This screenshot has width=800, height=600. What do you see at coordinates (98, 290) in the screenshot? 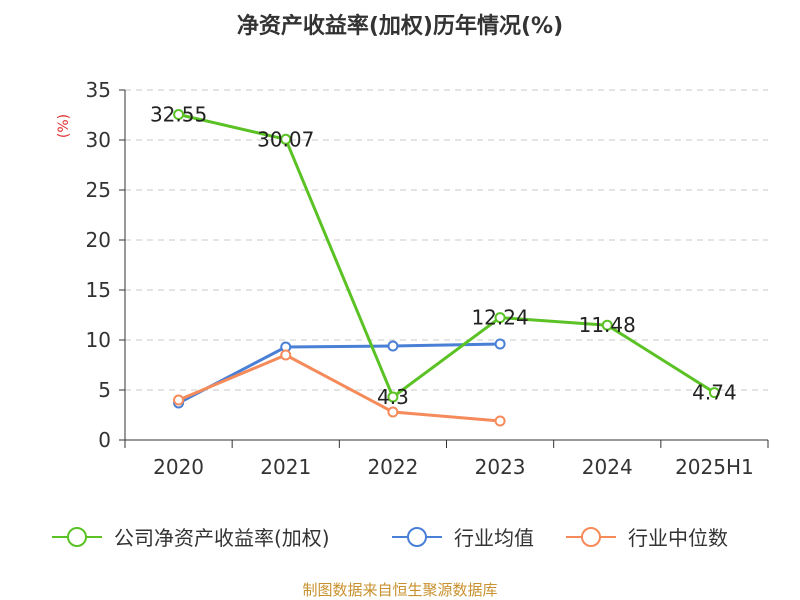
I see `y-tick-label: 15` at bounding box center [98, 290].